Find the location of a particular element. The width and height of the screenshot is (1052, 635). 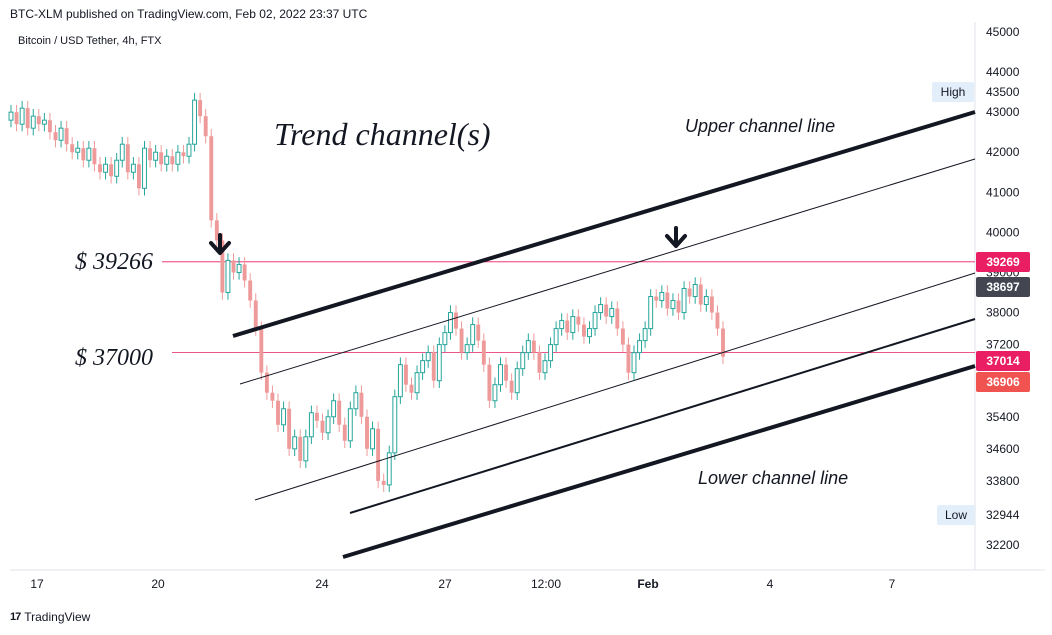

symbol-legend: Bitcoin / USD Tether, 4h, FTX is located at coordinates (90, 41).